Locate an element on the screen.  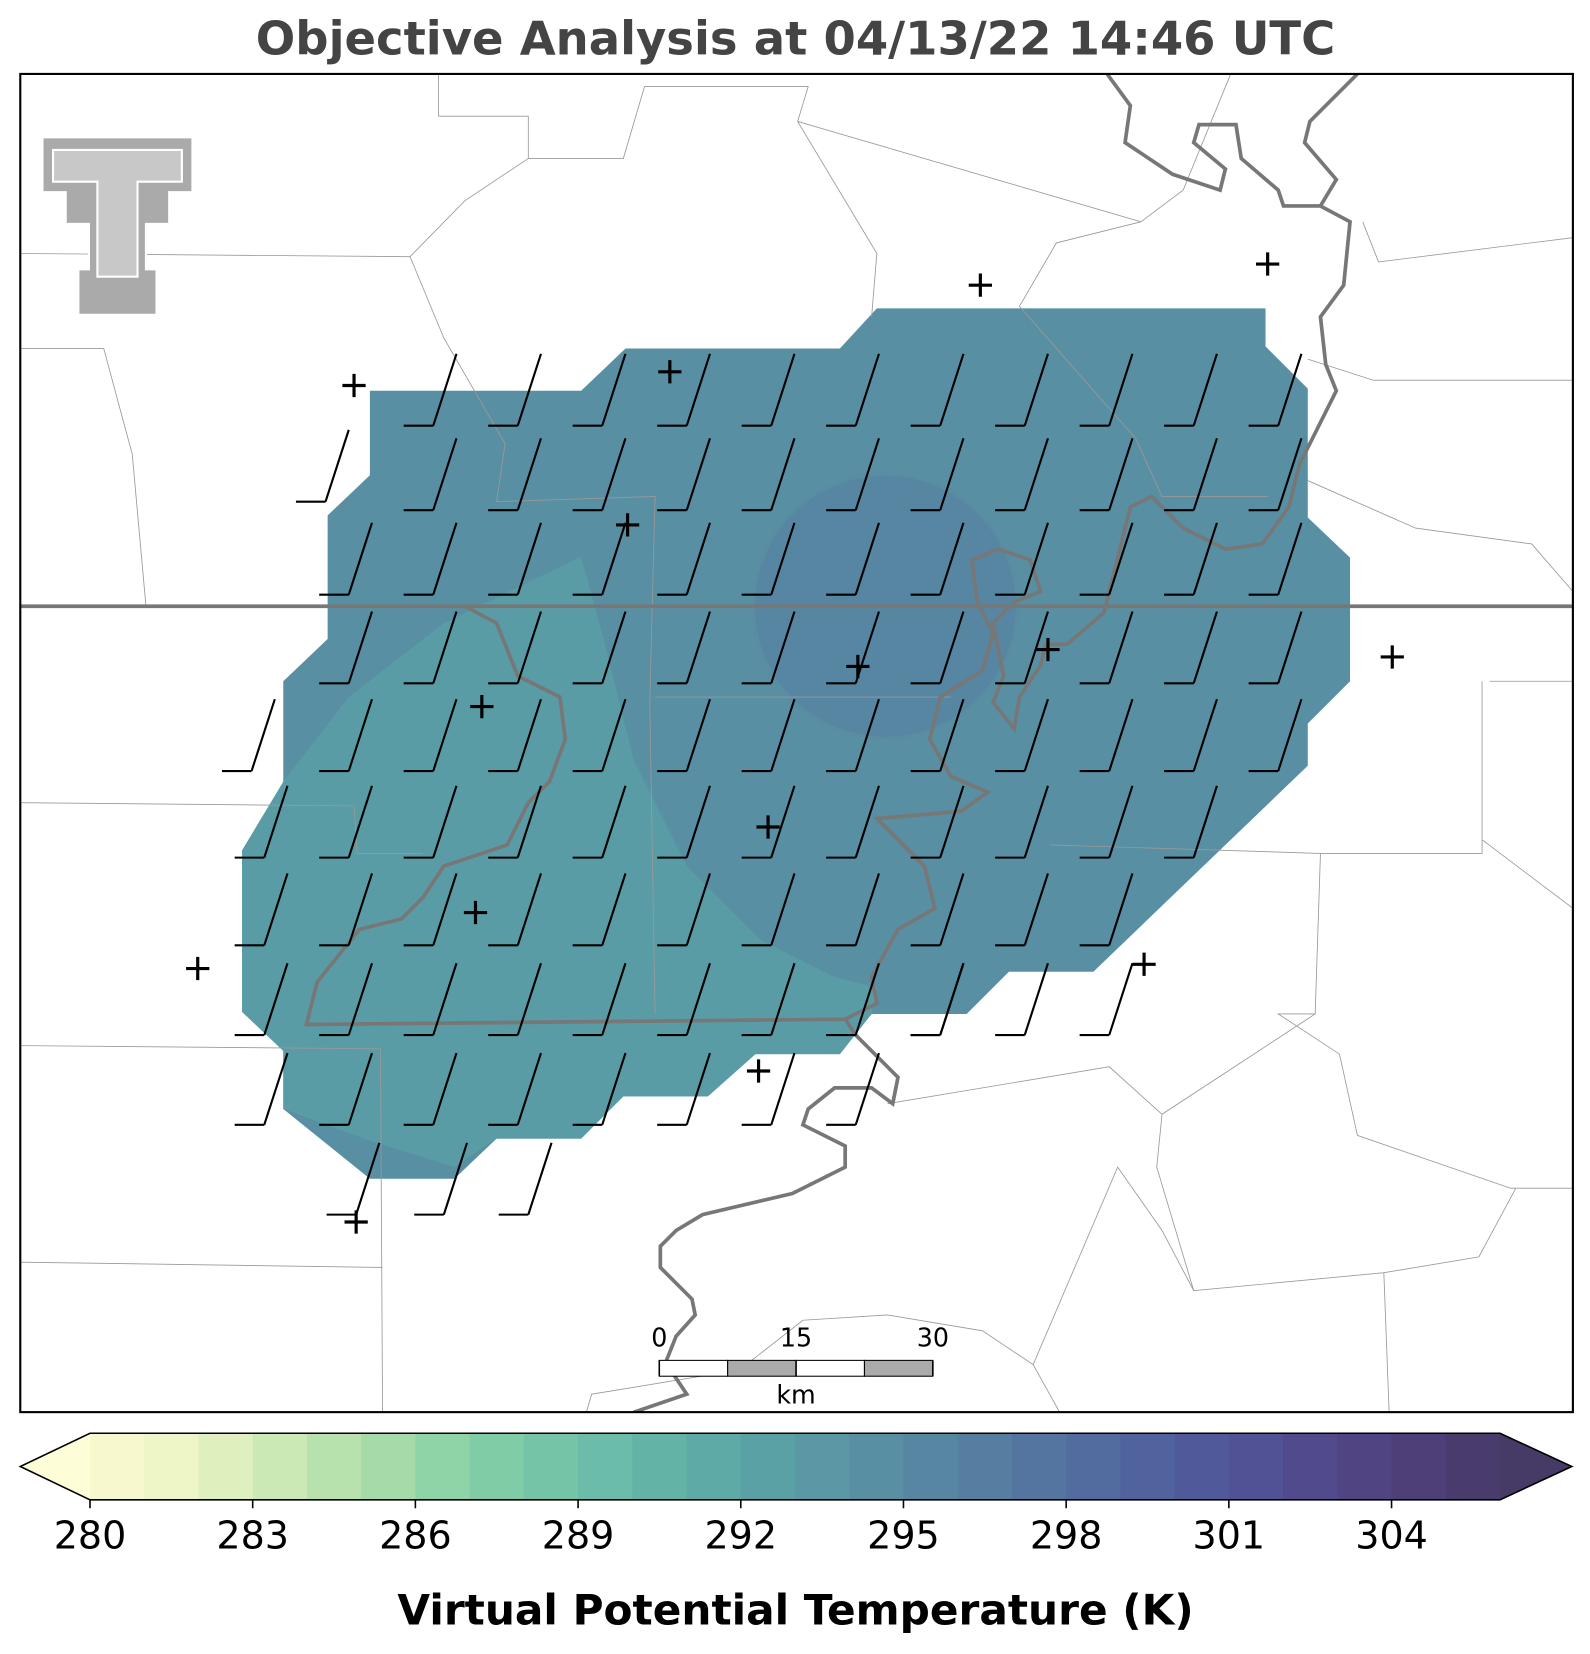
colorbar-tick-label: 301 is located at coordinates (1229, 1535).